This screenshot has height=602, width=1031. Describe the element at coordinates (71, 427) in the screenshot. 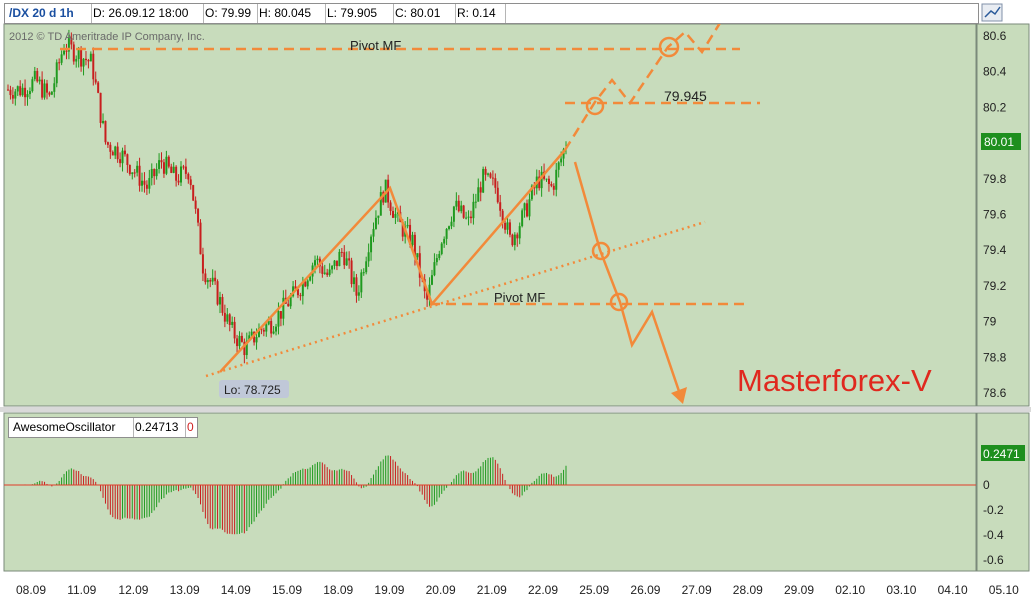

I see `oscillator-name: AwesomeOscillator` at that location.